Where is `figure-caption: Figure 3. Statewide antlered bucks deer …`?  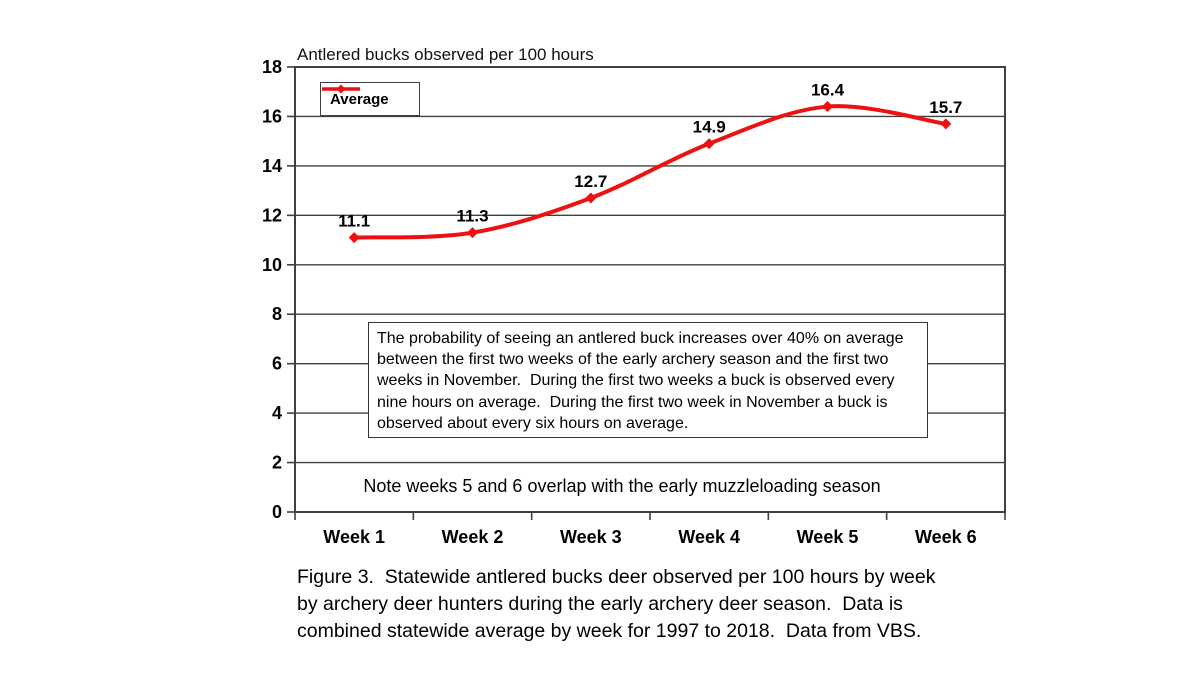
figure-caption: Figure 3. Statewide antlered bucks deer … is located at coordinates (616, 604).